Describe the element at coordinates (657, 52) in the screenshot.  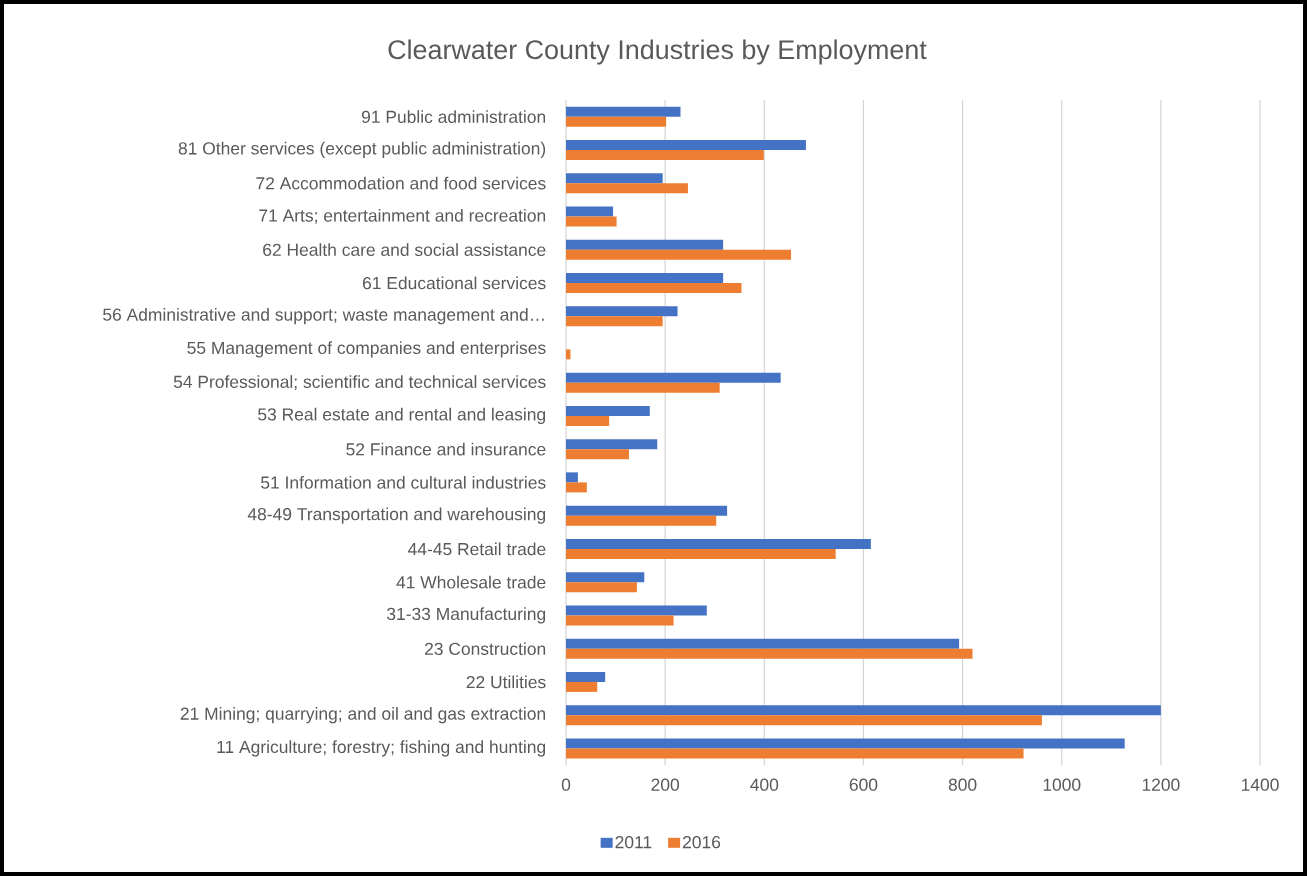
I see `chart-title: Clearwater County Industries by Employment` at that location.